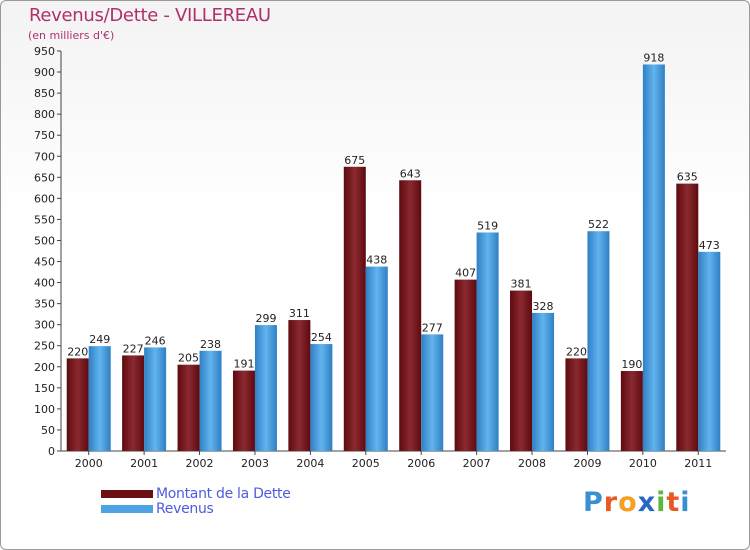  I want to click on y-tick-label: 700, so click(44, 156).